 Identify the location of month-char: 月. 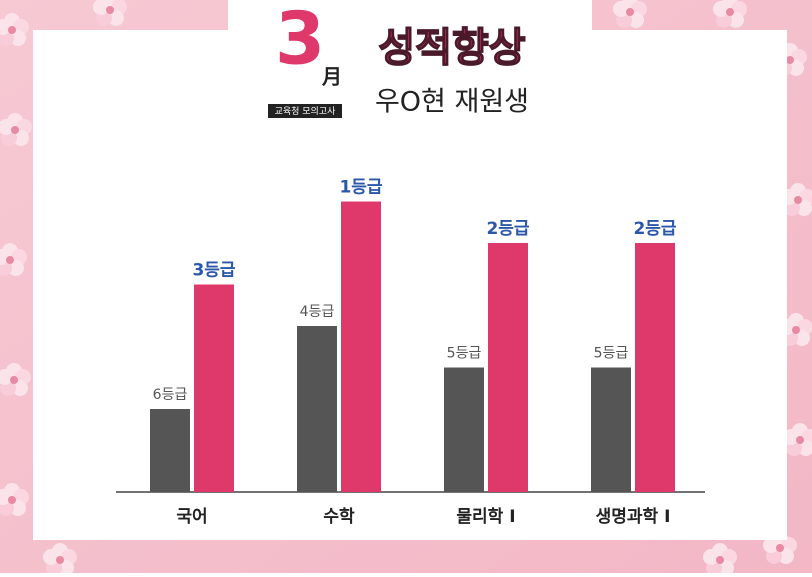
(331, 77).